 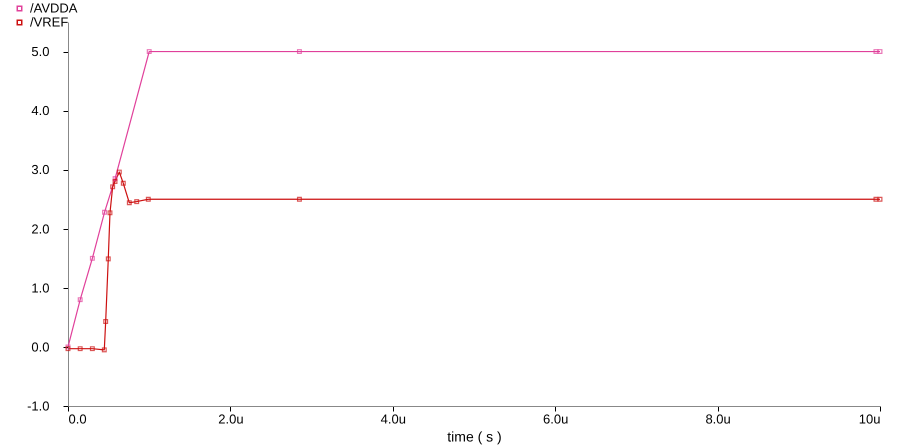 I want to click on x-tick-label: 8.0u, so click(x=718, y=419).